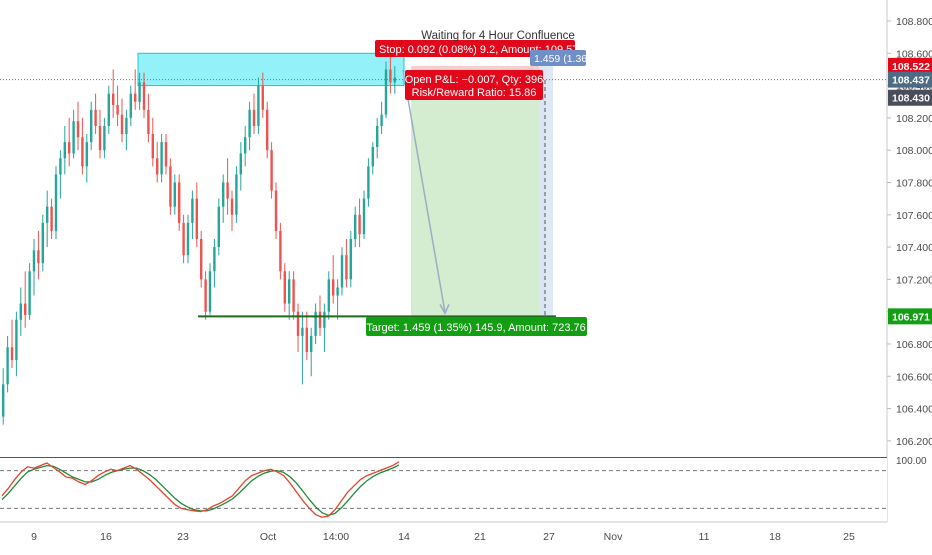 The height and width of the screenshot is (555, 932). I want to click on time-tick-label: 25, so click(849, 537).